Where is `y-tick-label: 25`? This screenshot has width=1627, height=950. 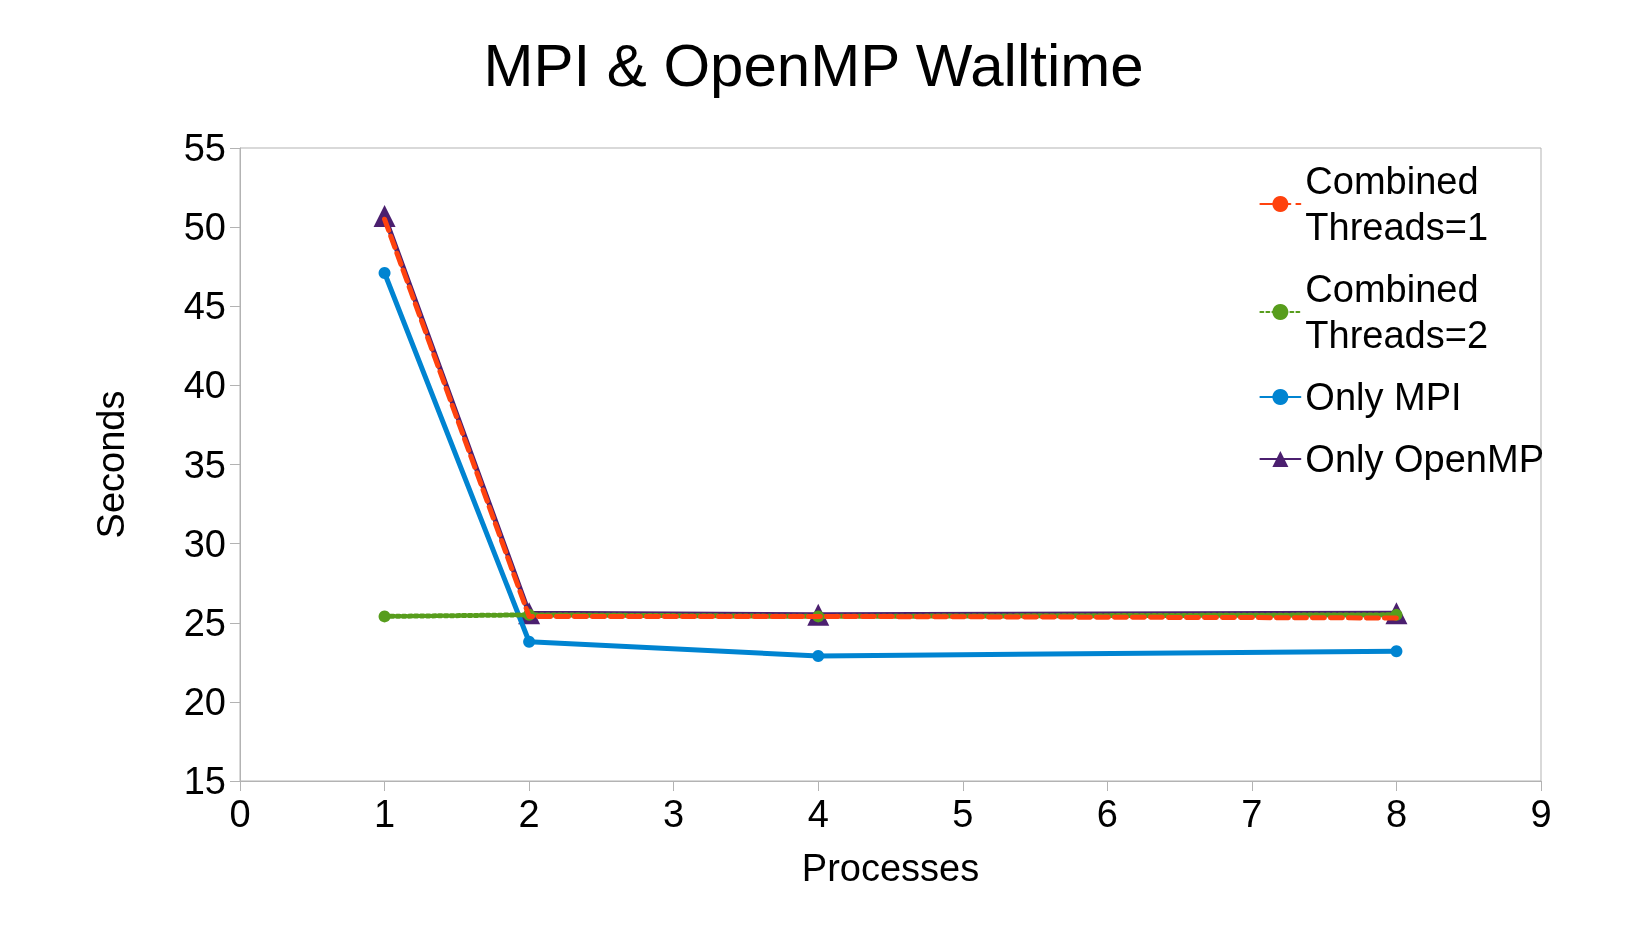
y-tick-label: 25 is located at coordinates (204, 622).